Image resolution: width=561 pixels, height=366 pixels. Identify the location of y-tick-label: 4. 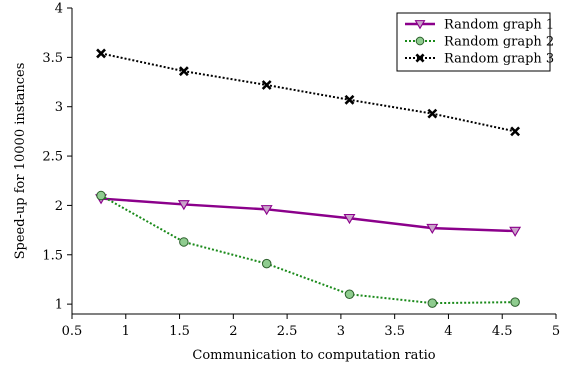
(59, 9).